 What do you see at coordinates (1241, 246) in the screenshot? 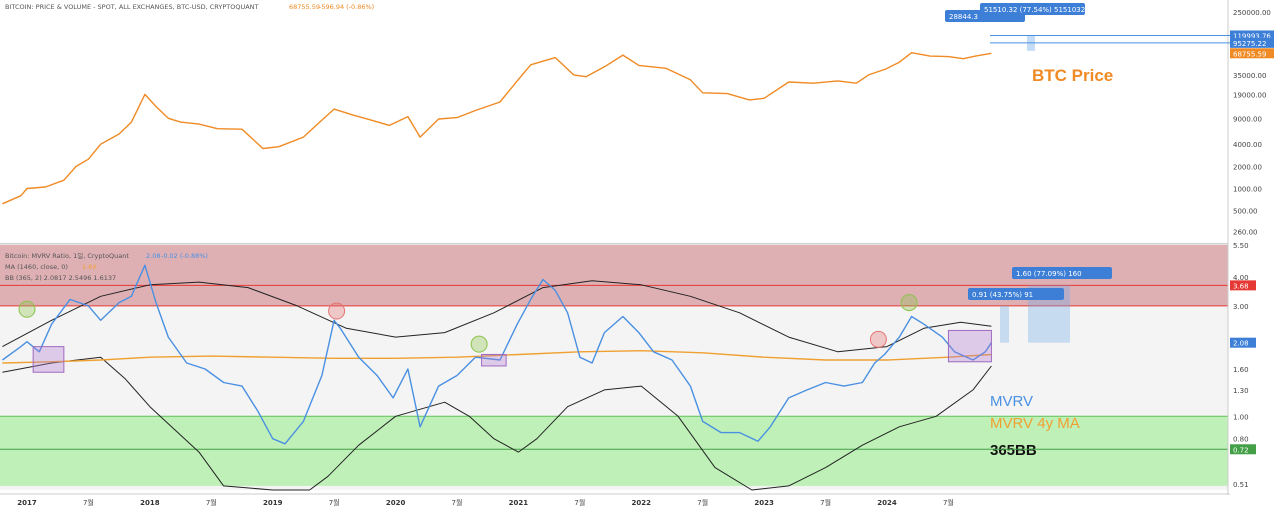
I see `bottom-tick-label-0: 5.50` at bounding box center [1241, 246].